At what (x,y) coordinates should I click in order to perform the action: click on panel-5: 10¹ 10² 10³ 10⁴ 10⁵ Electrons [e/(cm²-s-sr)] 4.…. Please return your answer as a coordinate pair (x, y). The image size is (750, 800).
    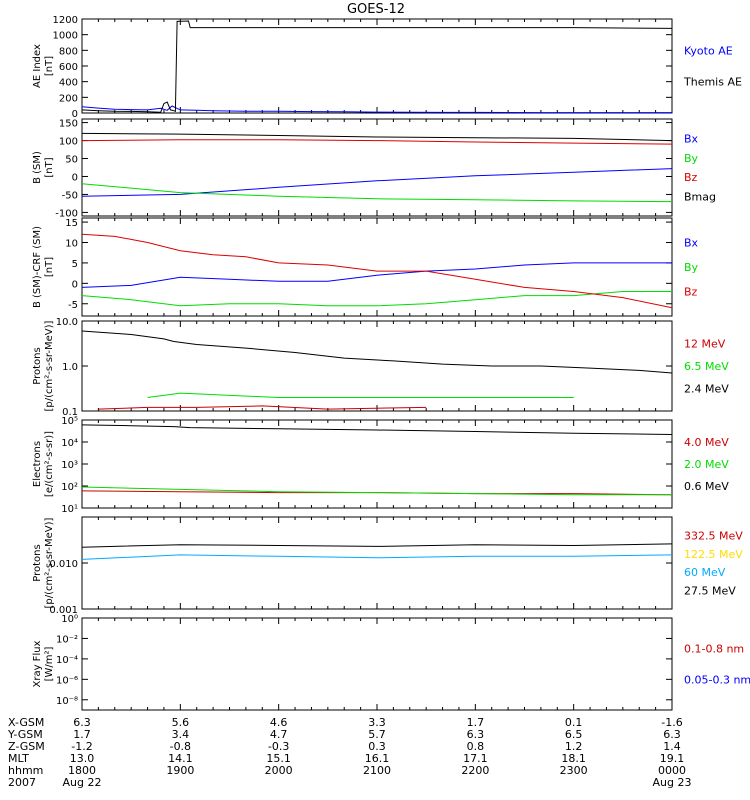
    Looking at the image, I should click on (380, 465).